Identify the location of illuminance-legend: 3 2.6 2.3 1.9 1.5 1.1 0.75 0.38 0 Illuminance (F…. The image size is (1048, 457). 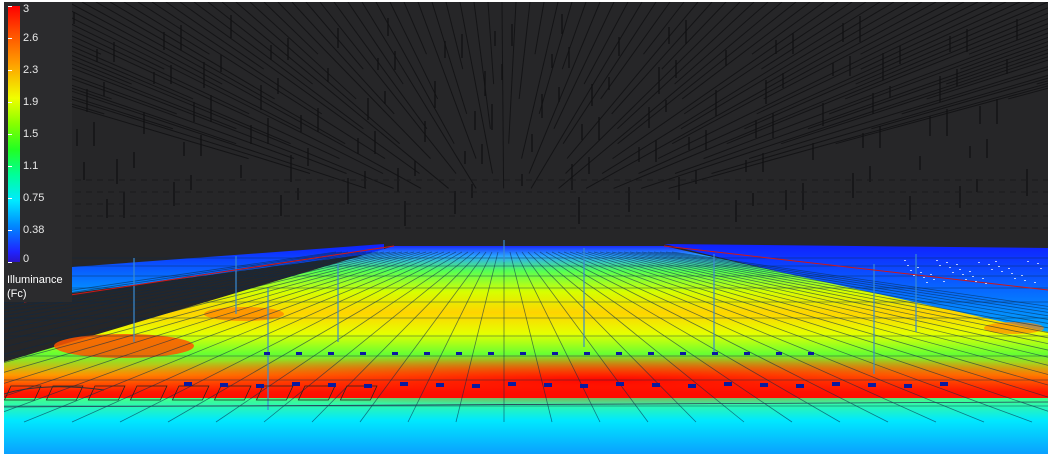
(38, 152).